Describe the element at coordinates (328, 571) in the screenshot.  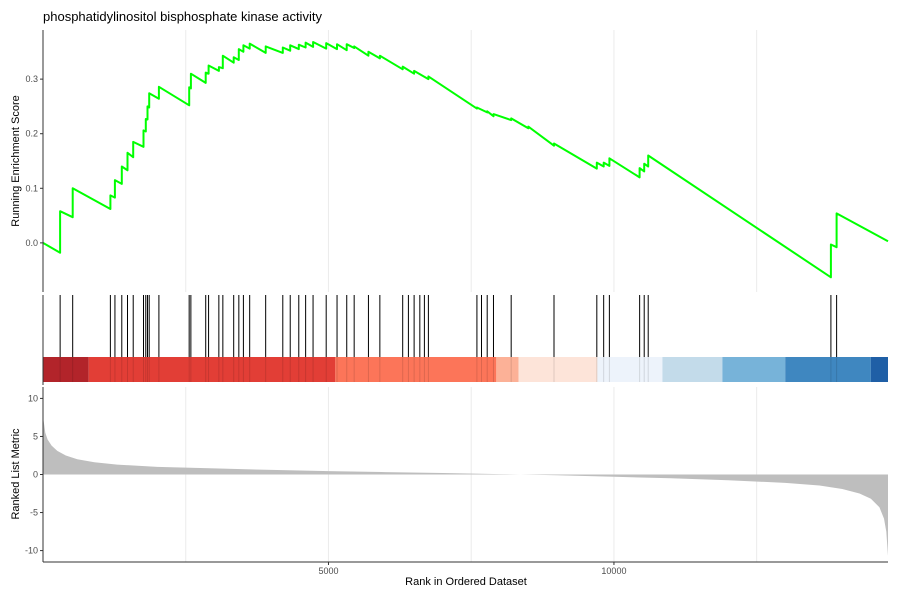
I see `x-tick-label: 5000` at that location.